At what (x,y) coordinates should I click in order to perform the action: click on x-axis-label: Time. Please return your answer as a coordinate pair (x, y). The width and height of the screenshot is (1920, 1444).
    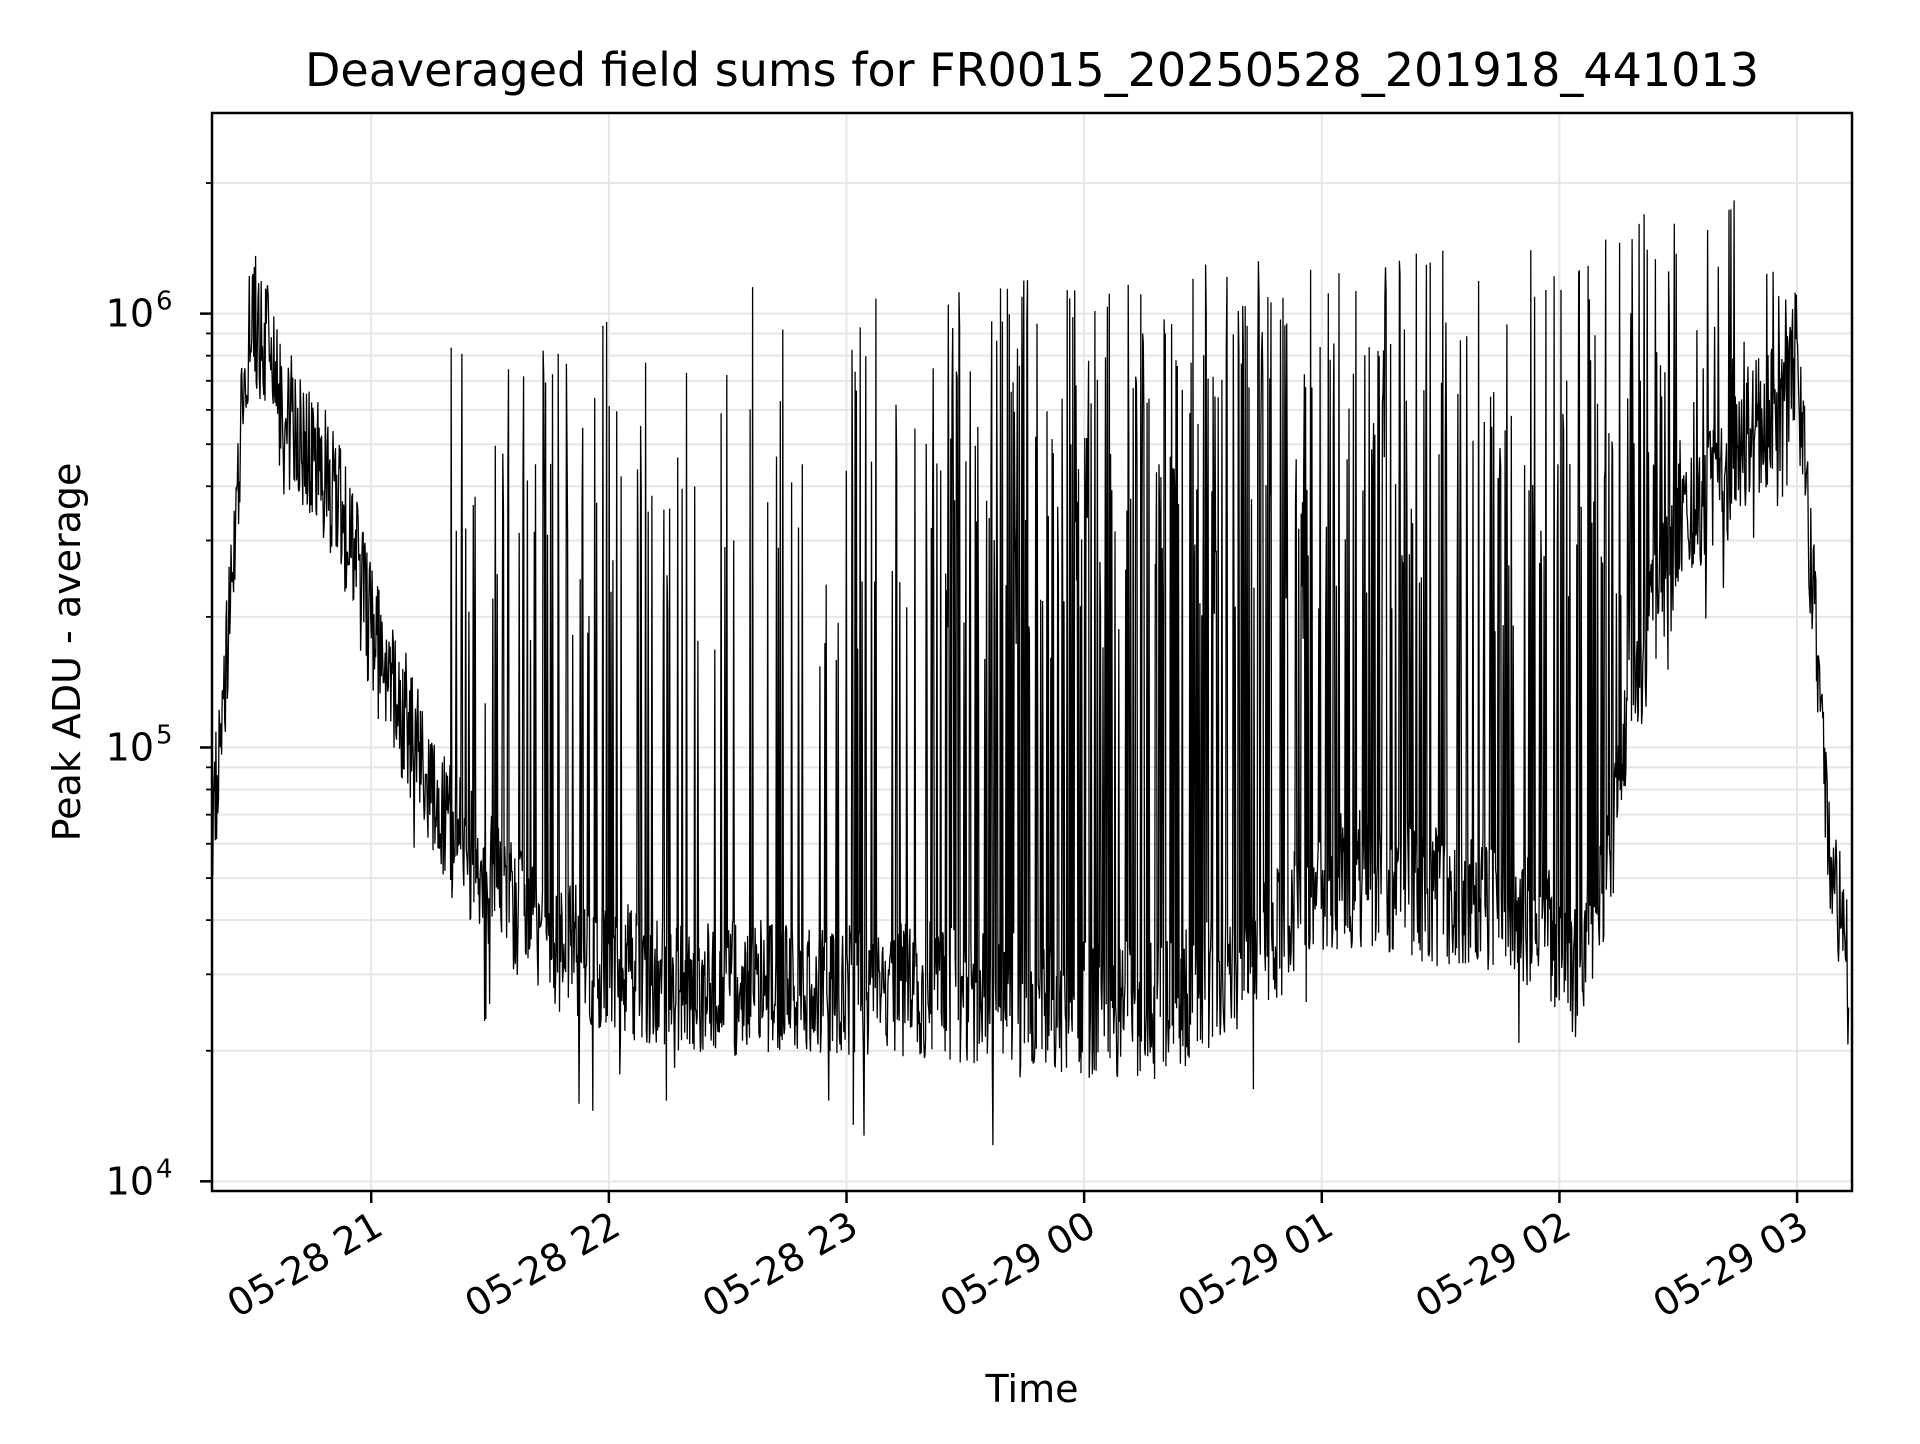
    Looking at the image, I should click on (1032, 1389).